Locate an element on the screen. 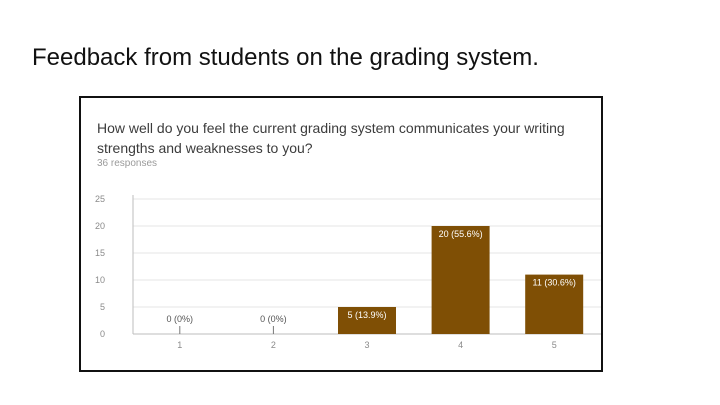 This screenshot has height=405, width=720. y-tick-label: 15 is located at coordinates (100, 253).